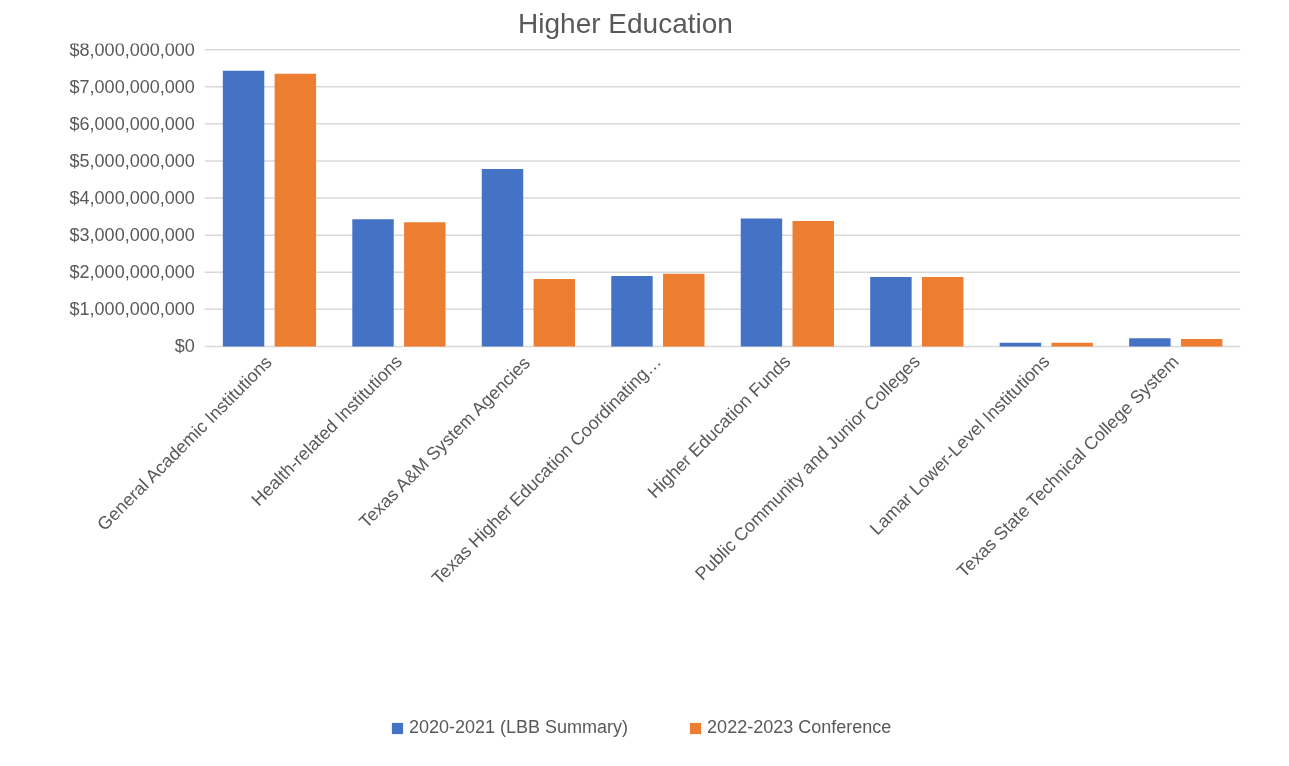 Image resolution: width=1289 pixels, height=766 pixels. Describe the element at coordinates (799, 727) in the screenshot. I see `legend-label: 2022-2023 Conference` at that location.